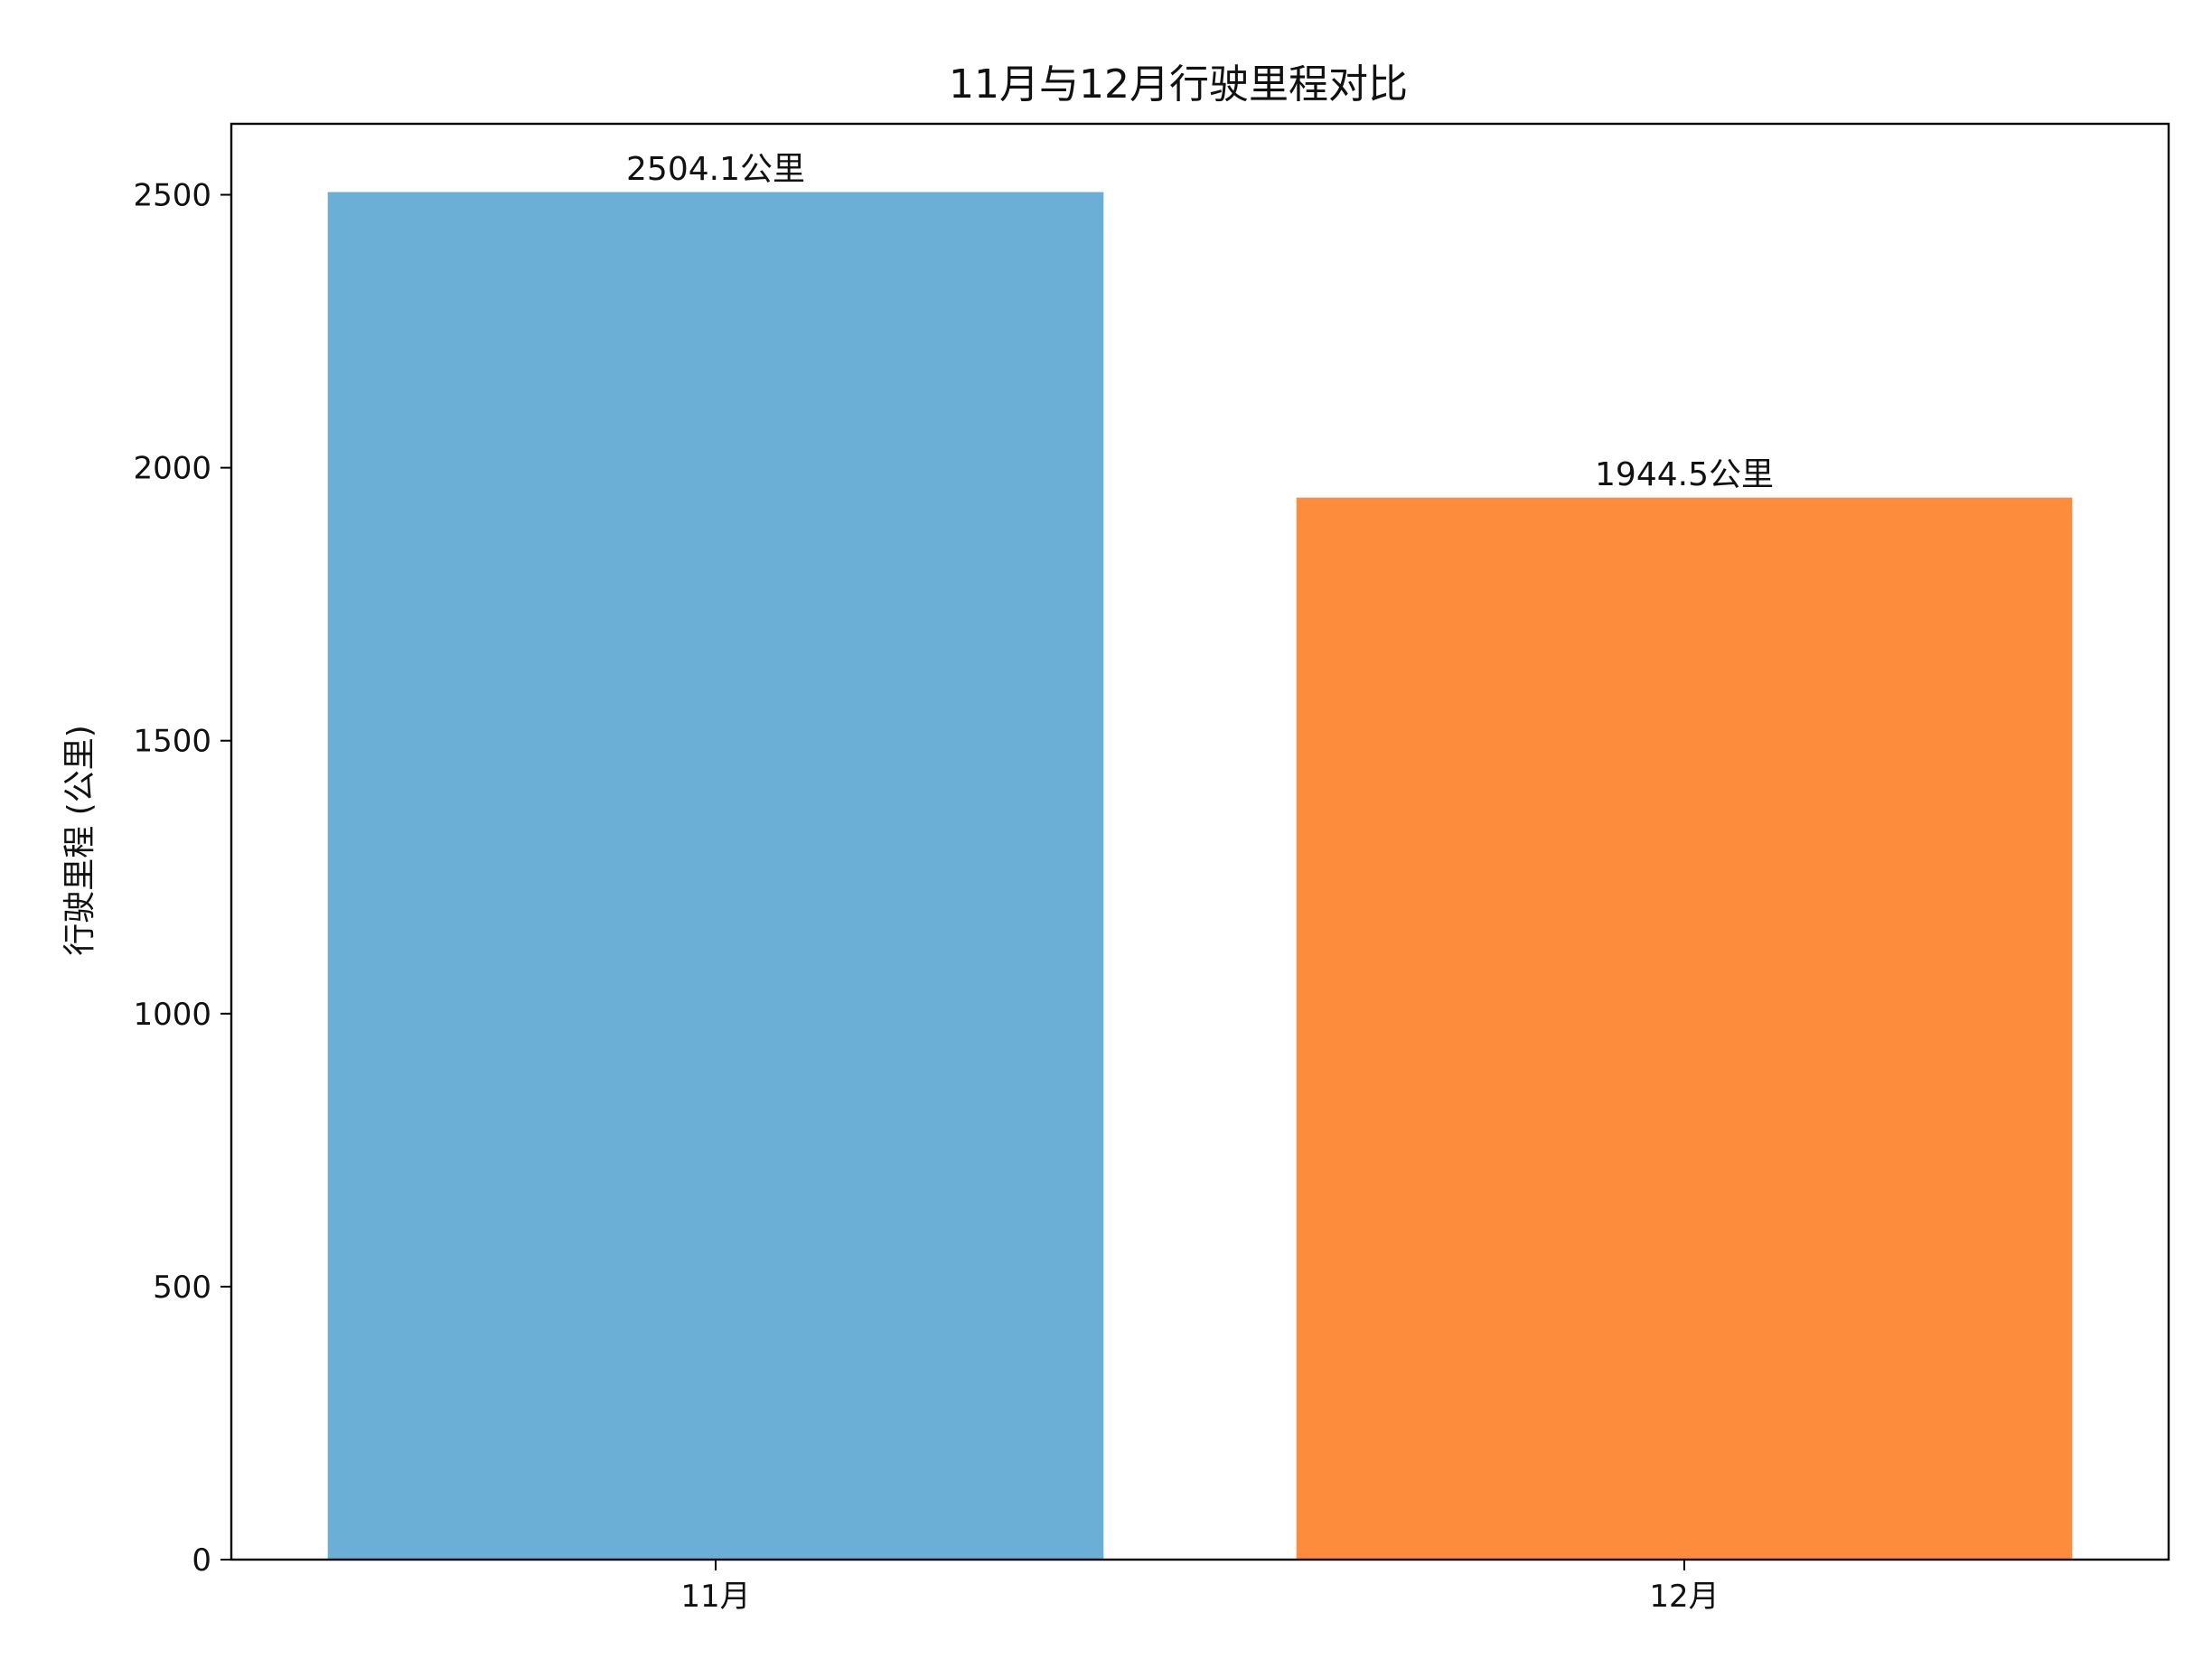  Describe the element at coordinates (1684, 1597) in the screenshot. I see `x-tick-label-2: 12月` at that location.